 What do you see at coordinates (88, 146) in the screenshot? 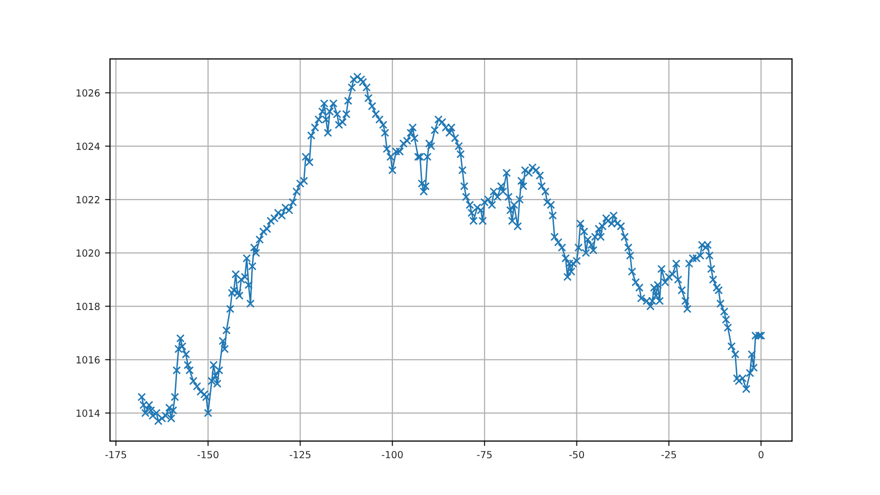
I see `y-tick-label: 1024` at bounding box center [88, 146].